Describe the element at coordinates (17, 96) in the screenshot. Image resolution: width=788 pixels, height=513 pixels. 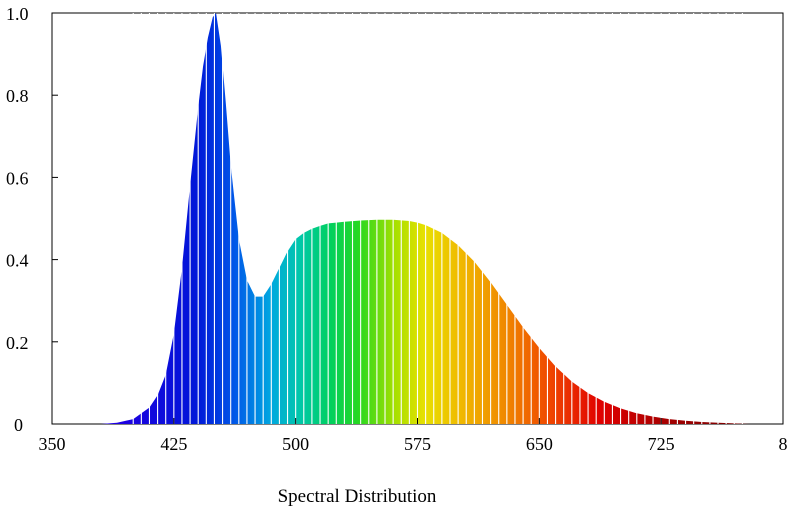
I see `y-tick-label: 0.8` at that location.